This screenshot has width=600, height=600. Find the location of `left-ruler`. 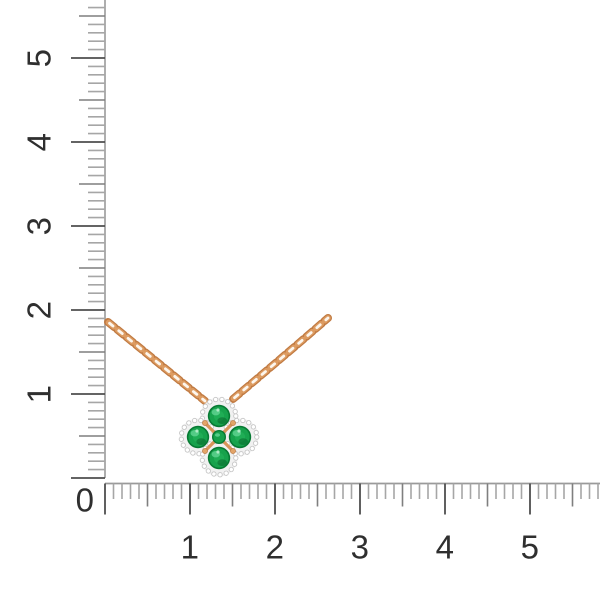

left-ruler is located at coordinates (88, 239).